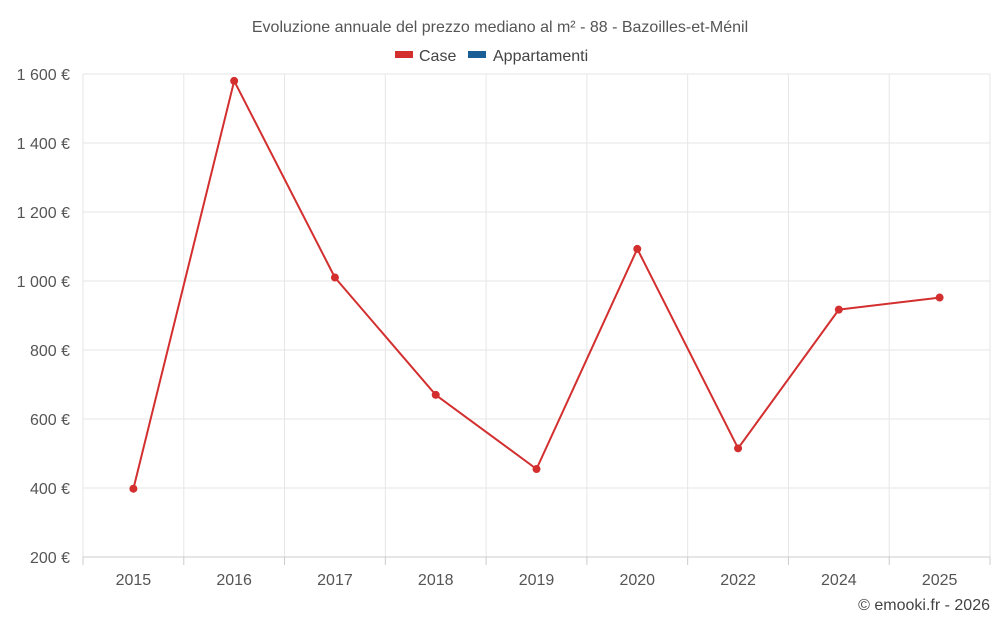 Image resolution: width=1000 pixels, height=625 pixels. What do you see at coordinates (50, 420) in the screenshot?
I see `y-tick-label: 600 €` at bounding box center [50, 420].